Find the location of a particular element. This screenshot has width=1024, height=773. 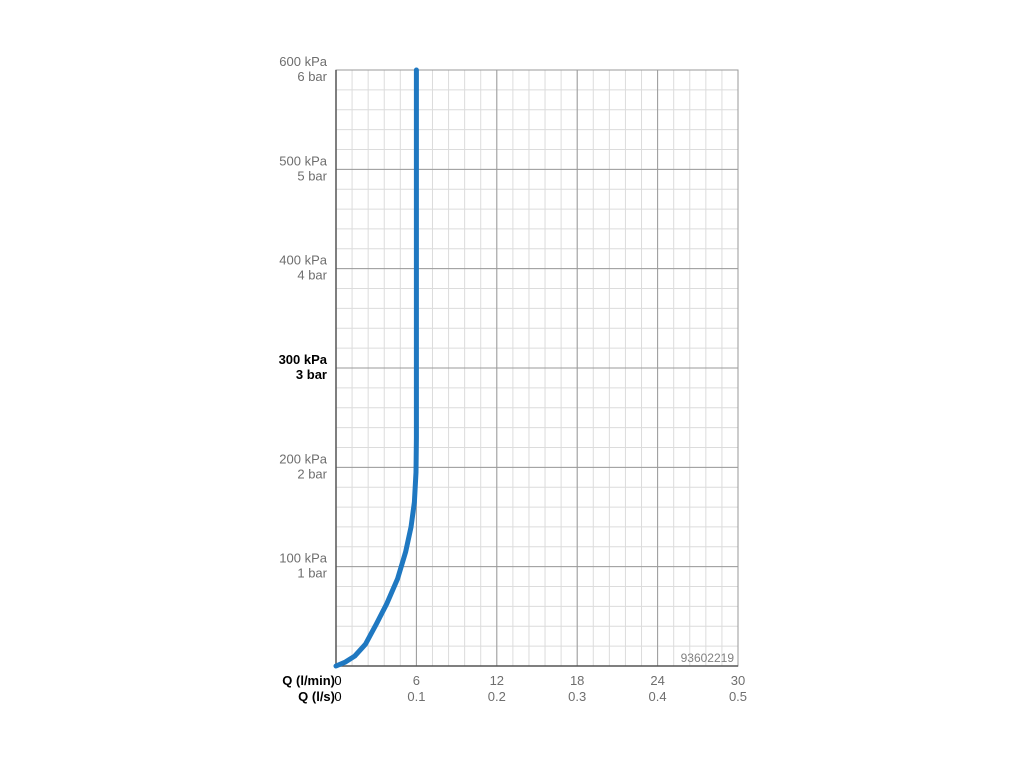

x-tick-label: 0.1 is located at coordinates (416, 696).